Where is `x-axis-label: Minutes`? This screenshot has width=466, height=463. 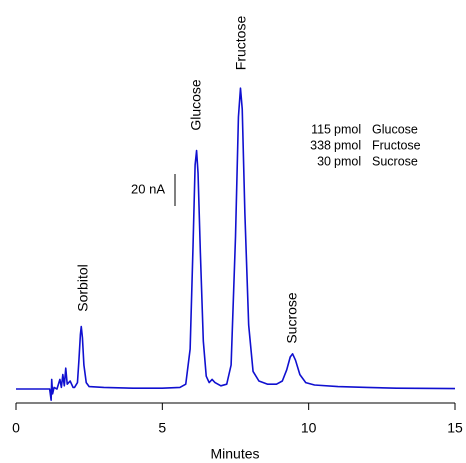 x-axis-label: Minutes is located at coordinates (234, 454).